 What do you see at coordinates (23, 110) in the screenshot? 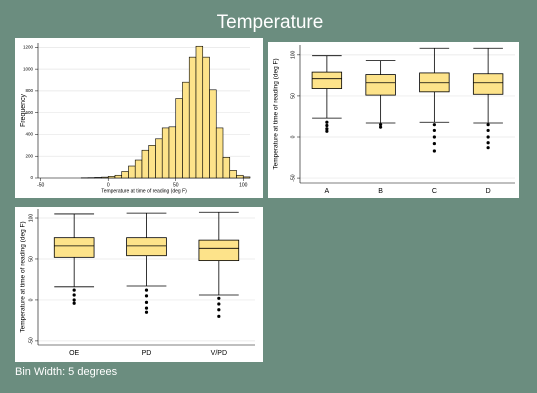
I see `y-axis-label: Frequency` at bounding box center [23, 110].